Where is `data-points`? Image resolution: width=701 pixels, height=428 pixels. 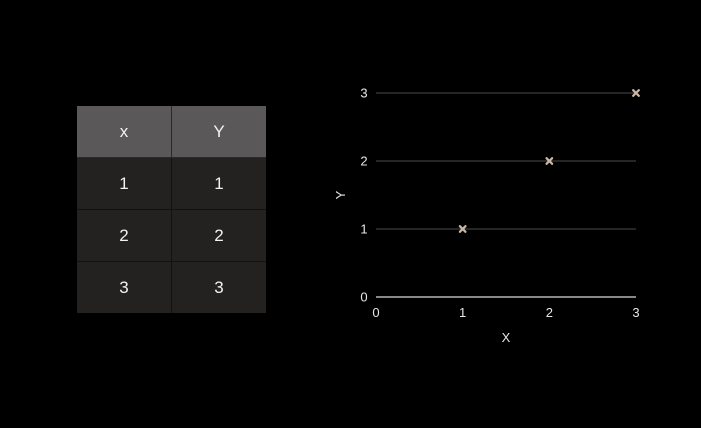
data-points is located at coordinates (549, 161).